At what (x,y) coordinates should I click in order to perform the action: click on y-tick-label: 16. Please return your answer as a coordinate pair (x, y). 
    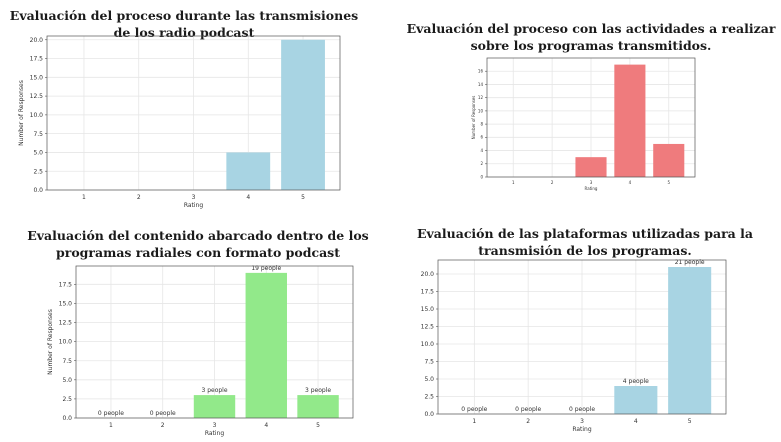
    Looking at the image, I should click on (481, 71).